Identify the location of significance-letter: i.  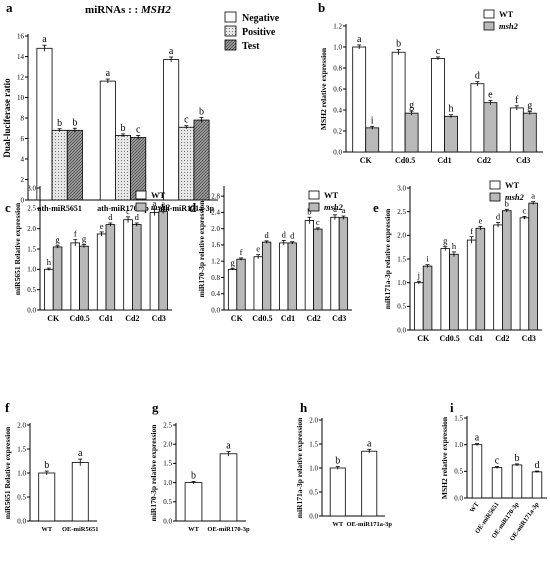
(427, 259).